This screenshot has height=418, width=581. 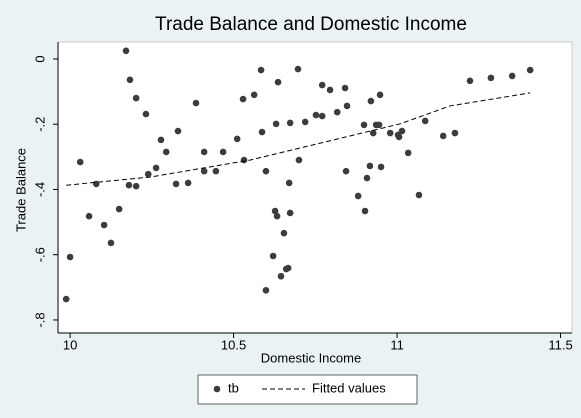 What do you see at coordinates (233, 387) in the screenshot?
I see `legend-label: tb` at bounding box center [233, 387].